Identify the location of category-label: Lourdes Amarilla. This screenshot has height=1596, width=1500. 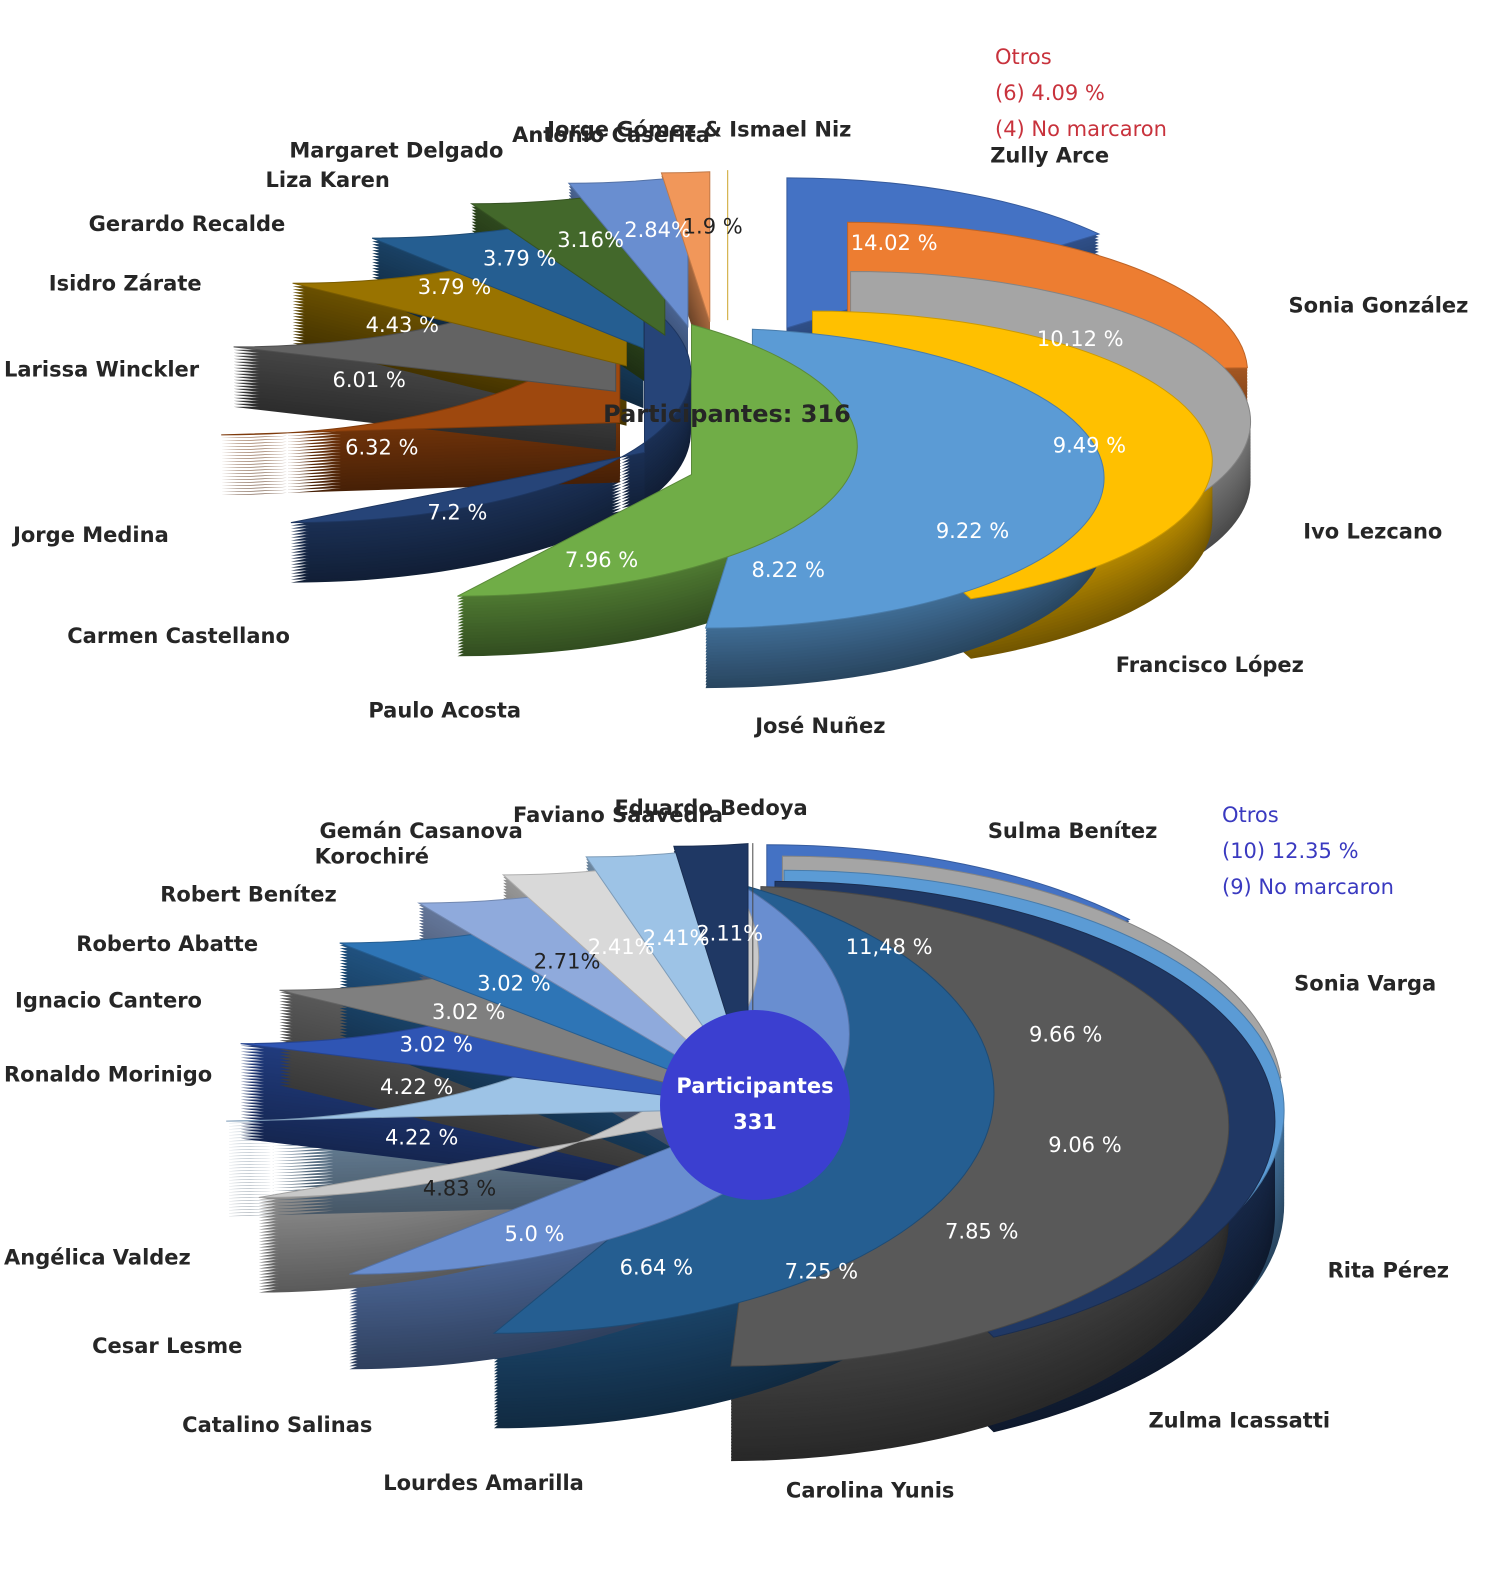
(483, 1483).